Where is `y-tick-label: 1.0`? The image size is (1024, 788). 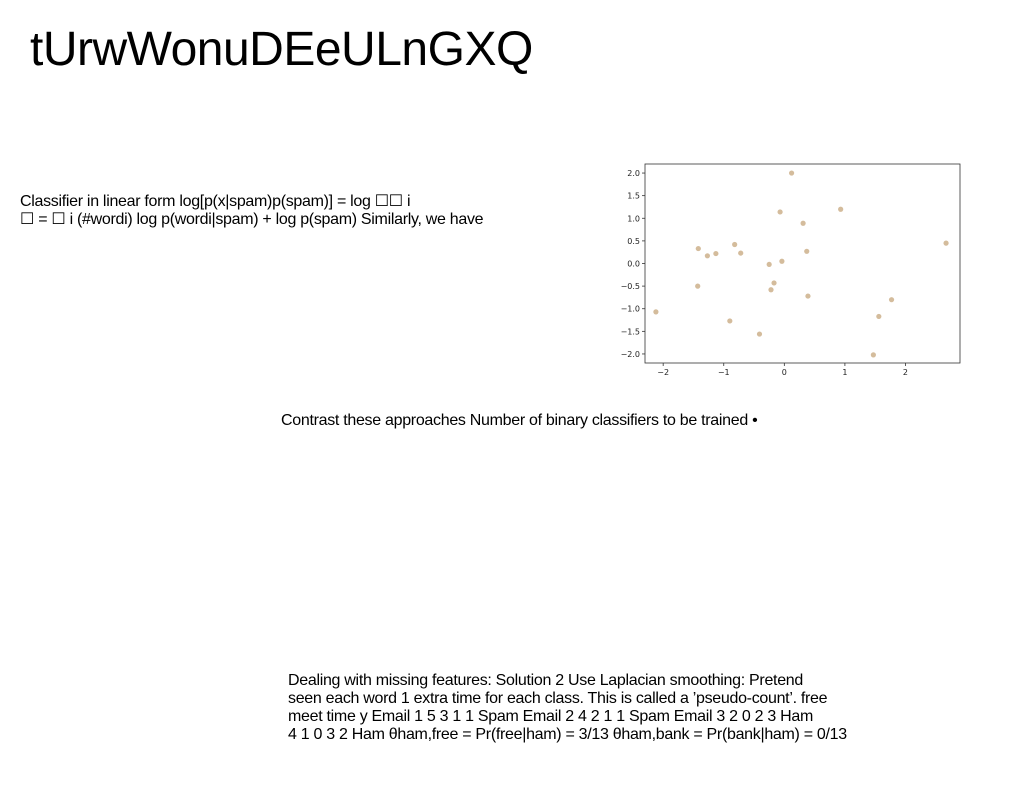
y-tick-label: 1.0 is located at coordinates (633, 218).